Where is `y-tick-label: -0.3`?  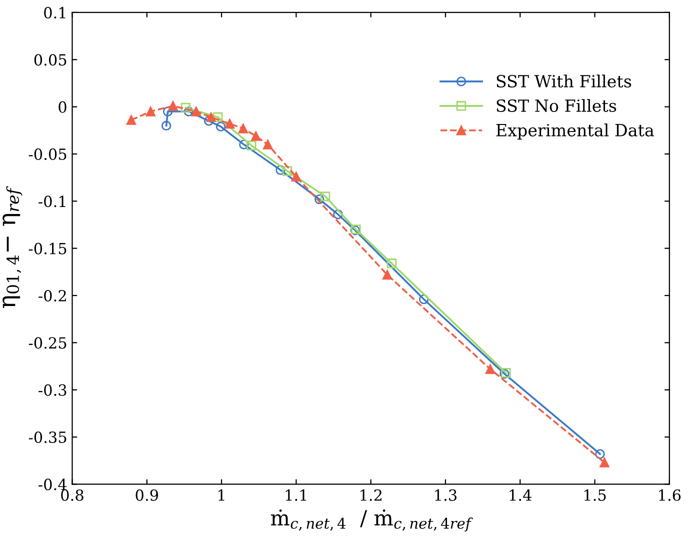
y-tick-label: -0.3 is located at coordinates (52, 390).